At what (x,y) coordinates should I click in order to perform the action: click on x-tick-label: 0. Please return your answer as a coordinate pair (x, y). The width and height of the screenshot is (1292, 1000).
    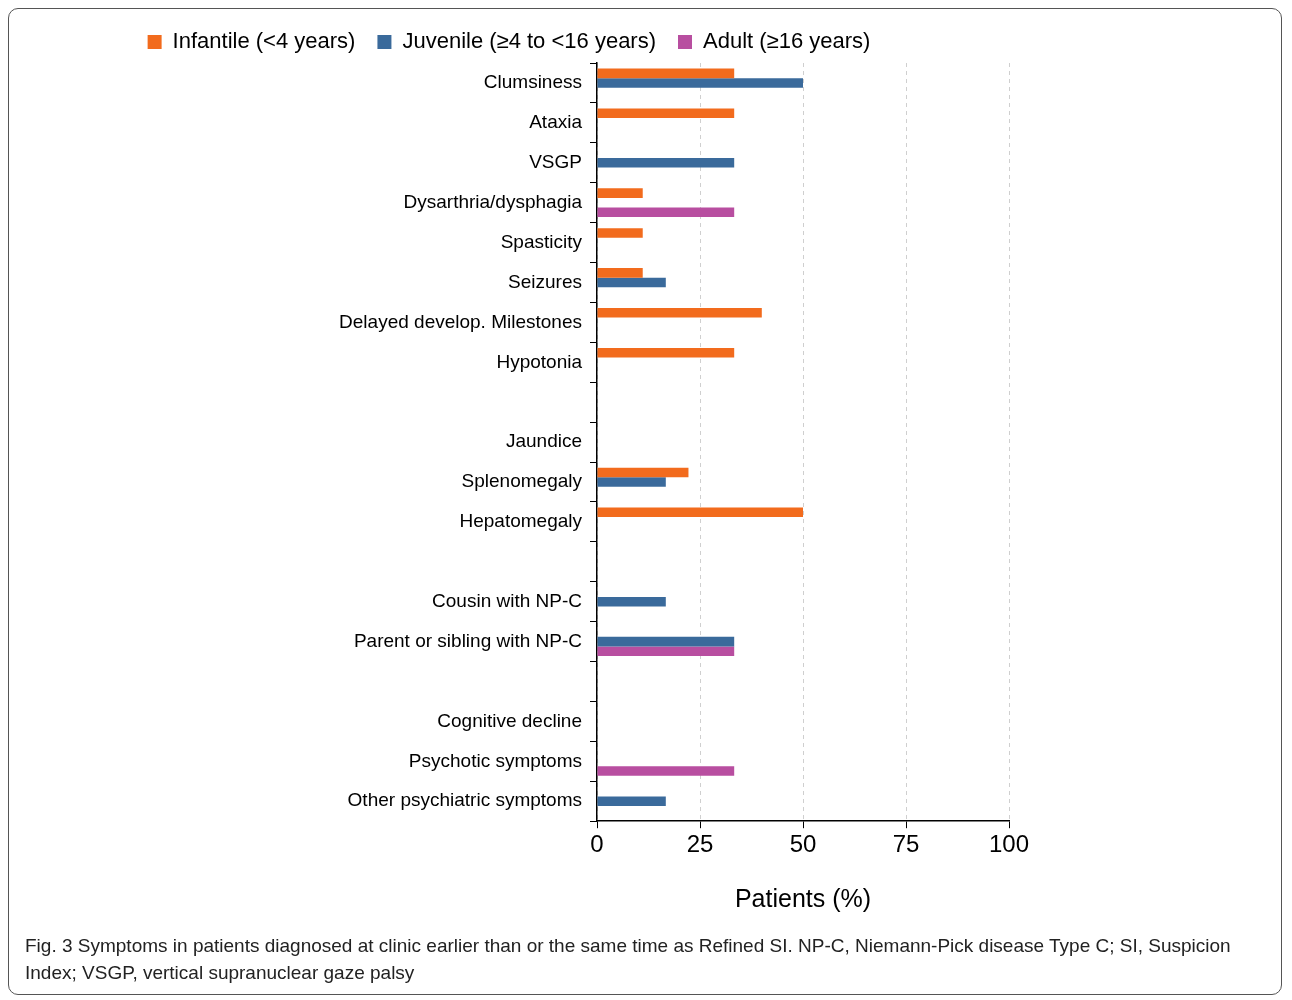
    Looking at the image, I should click on (597, 844).